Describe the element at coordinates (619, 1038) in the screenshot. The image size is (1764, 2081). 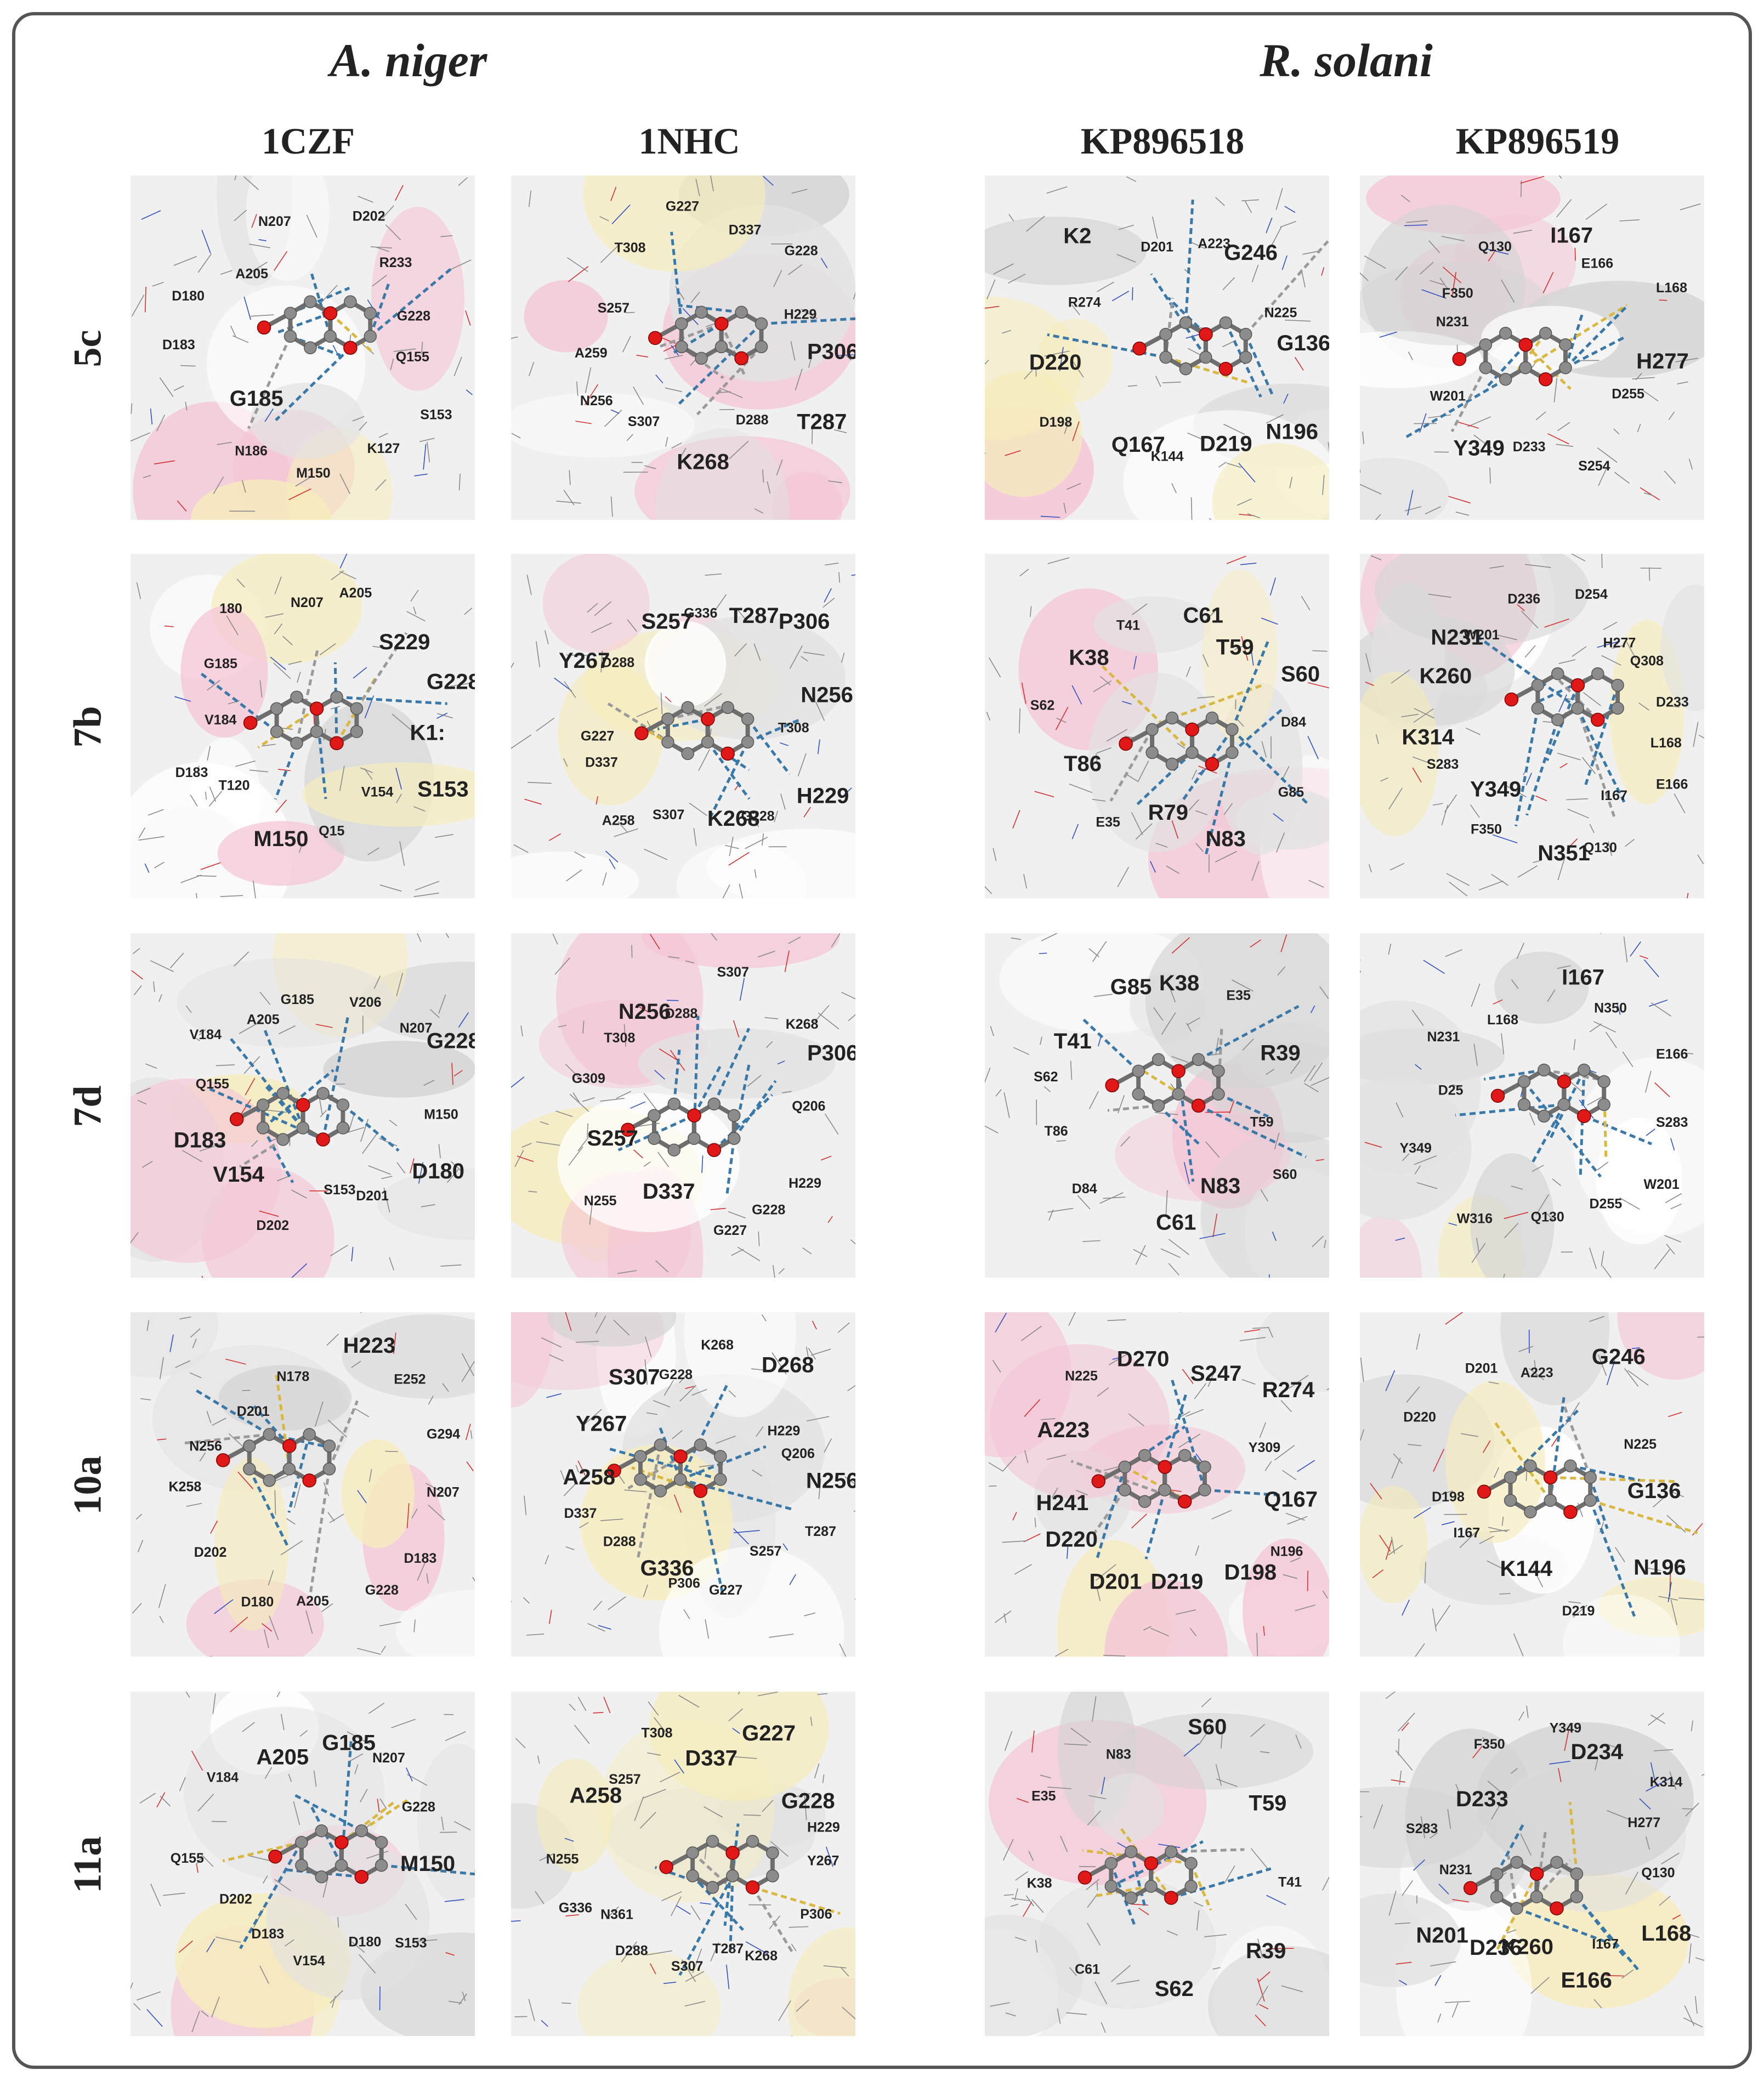
I see `residue-label: T308` at that location.